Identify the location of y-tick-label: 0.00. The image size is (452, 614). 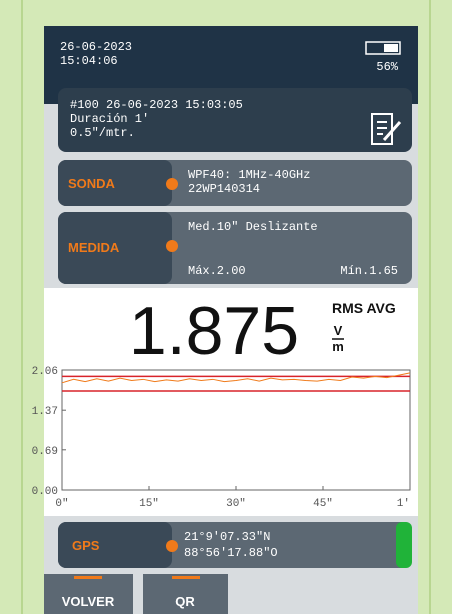
(45, 492).